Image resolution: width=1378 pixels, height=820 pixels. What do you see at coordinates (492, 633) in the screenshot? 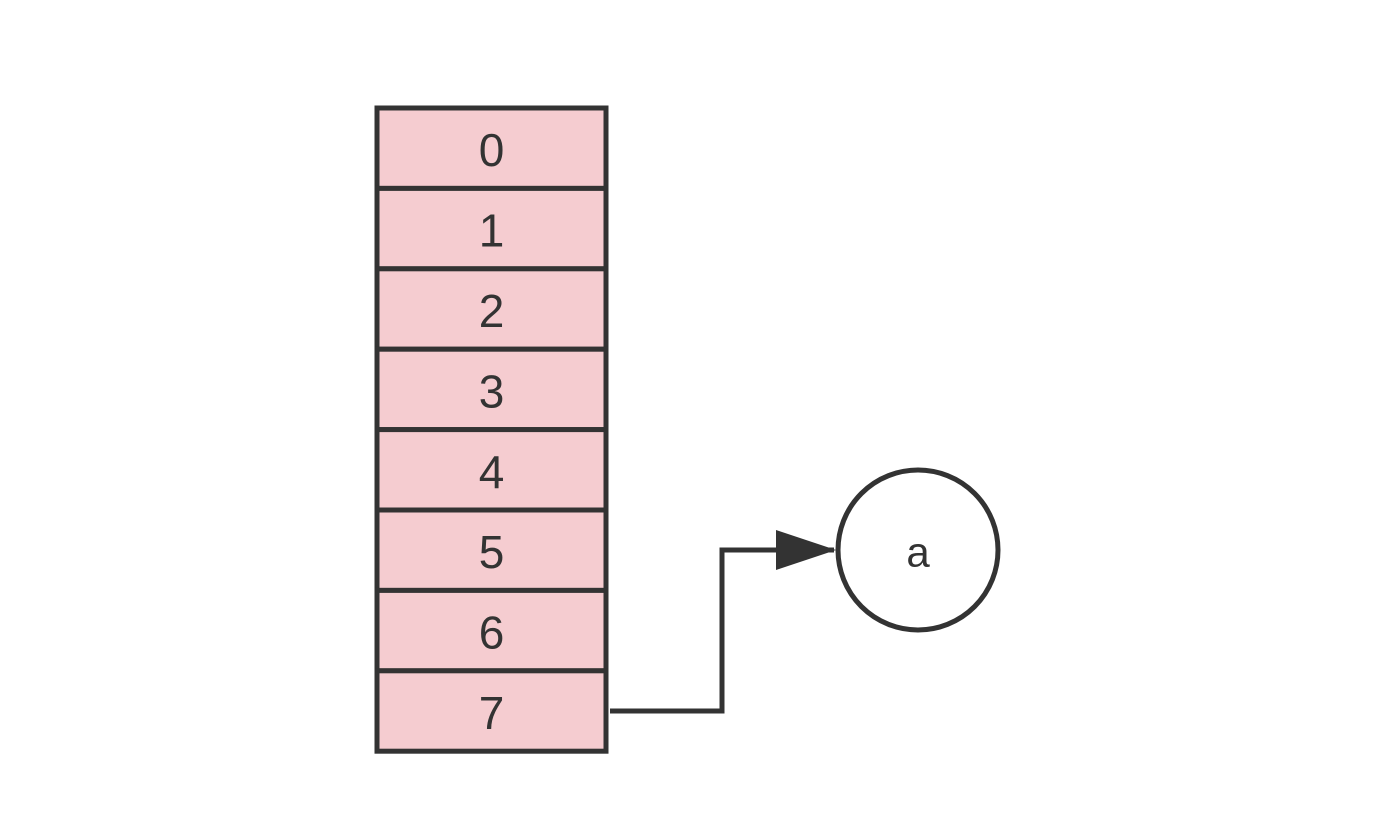
I see `bucket-cell-label: 6` at bounding box center [492, 633].